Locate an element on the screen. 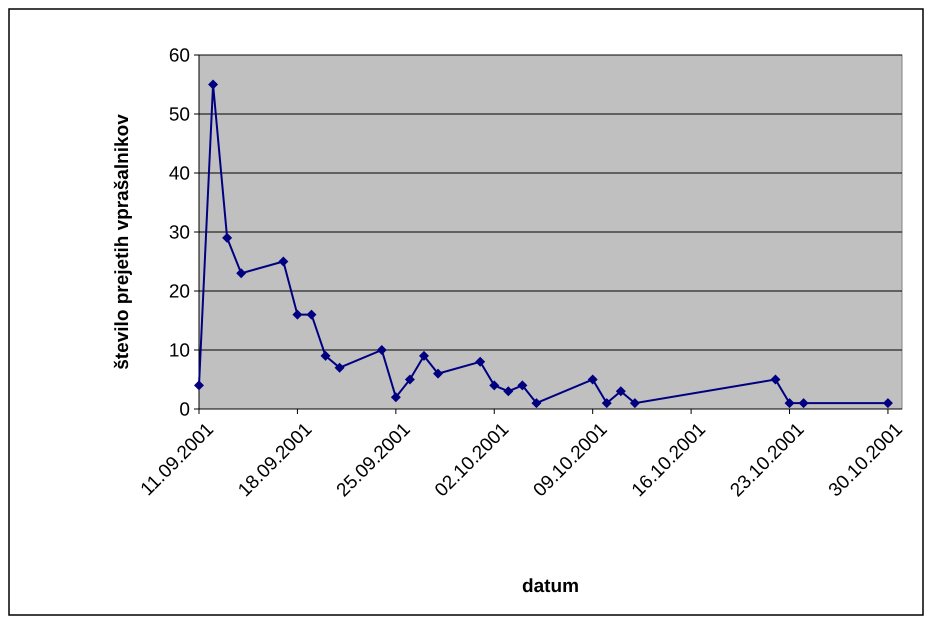  y-tick-label: 40 is located at coordinates (179, 174).